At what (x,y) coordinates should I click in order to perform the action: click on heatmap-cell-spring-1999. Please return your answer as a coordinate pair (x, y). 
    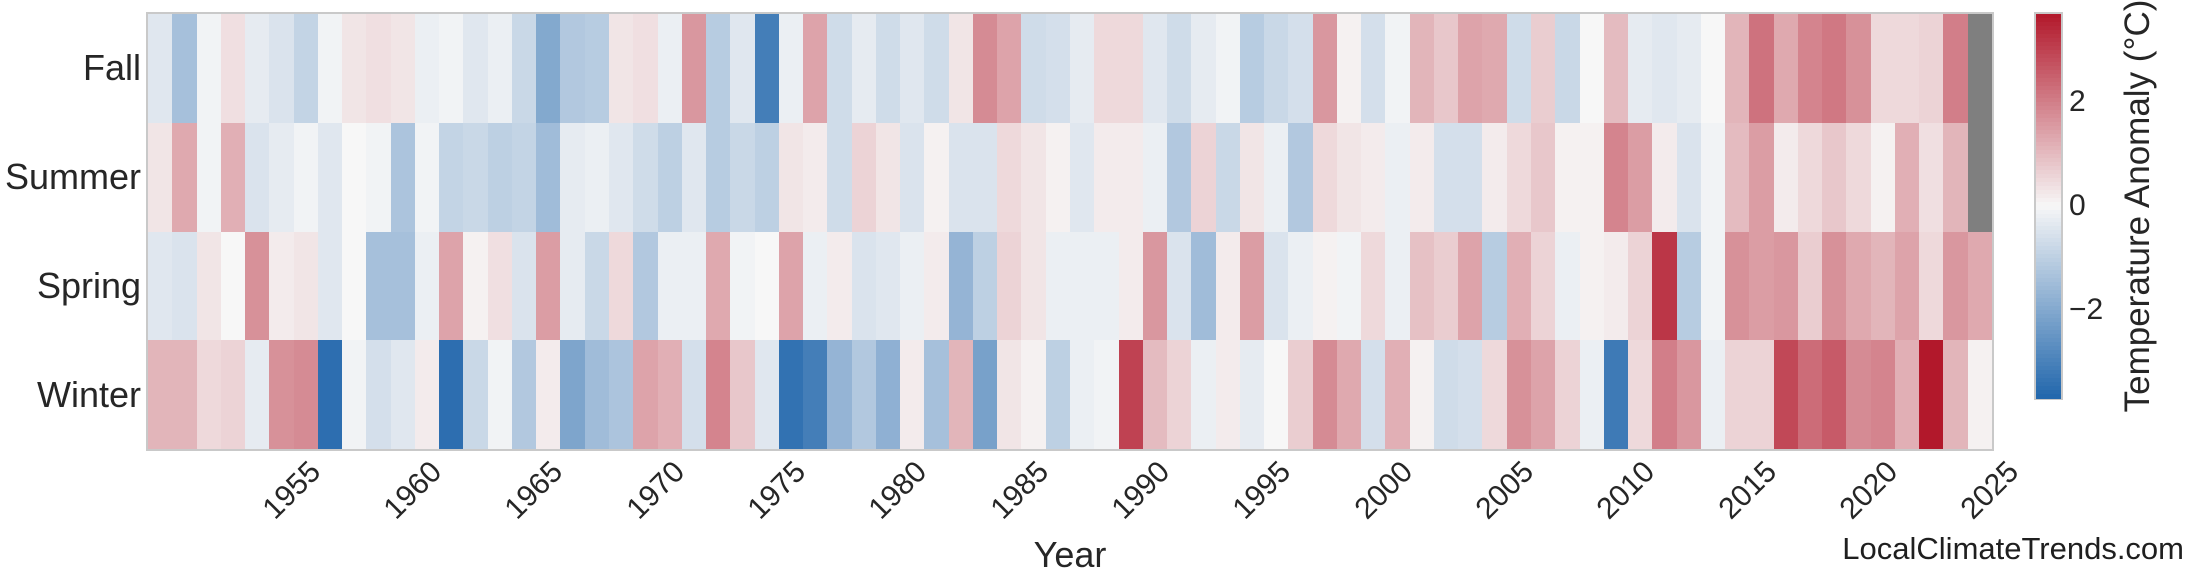
    Looking at the image, I should click on (1349, 286).